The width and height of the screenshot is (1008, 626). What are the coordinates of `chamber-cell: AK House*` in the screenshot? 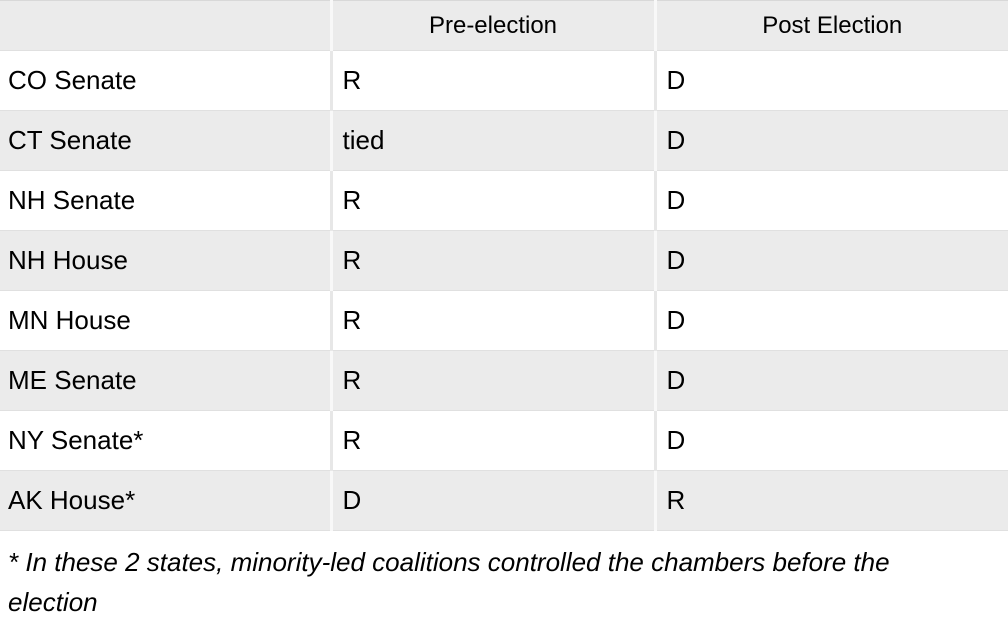 It's located at (165, 500).